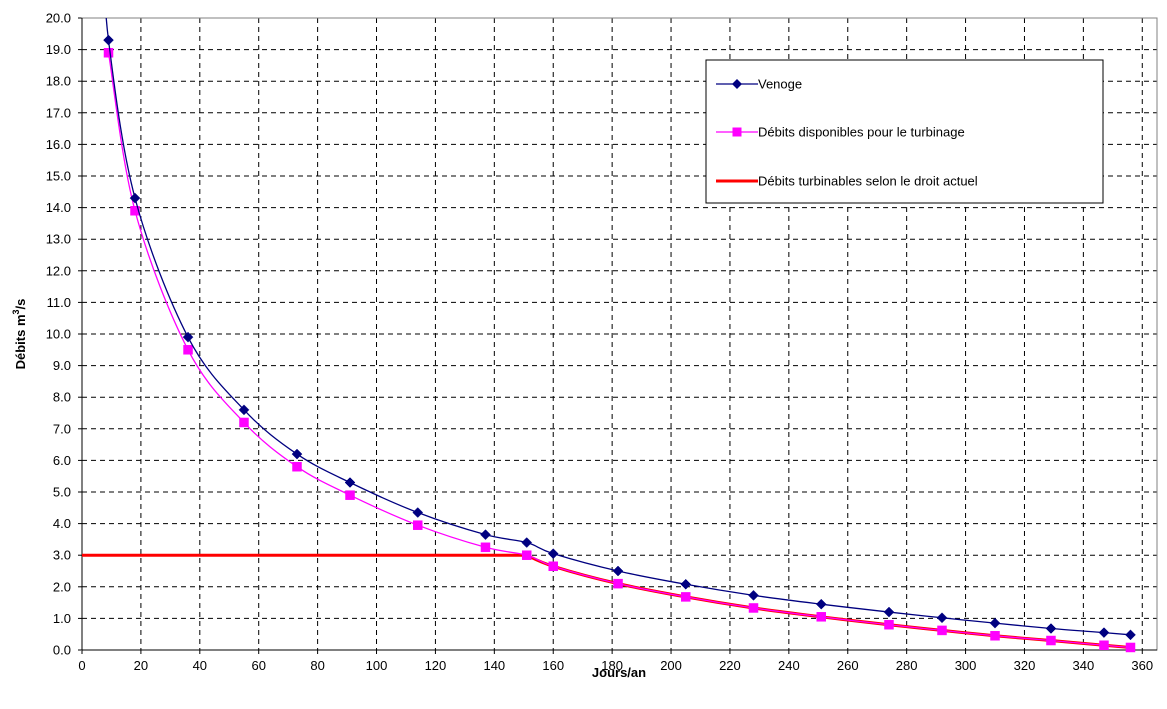 The width and height of the screenshot is (1167, 709). I want to click on y-tick-label: 14.0, so click(58, 207).